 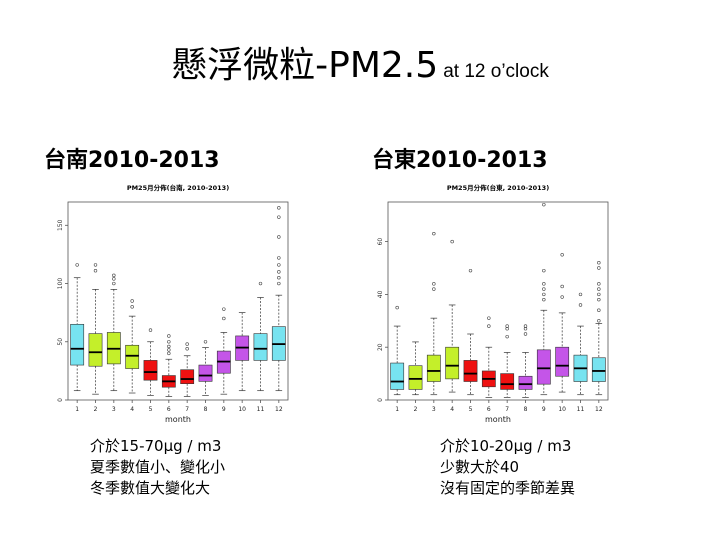 What do you see at coordinates (471, 409) in the screenshot?
I see `x-tick-label: 5` at bounding box center [471, 409].